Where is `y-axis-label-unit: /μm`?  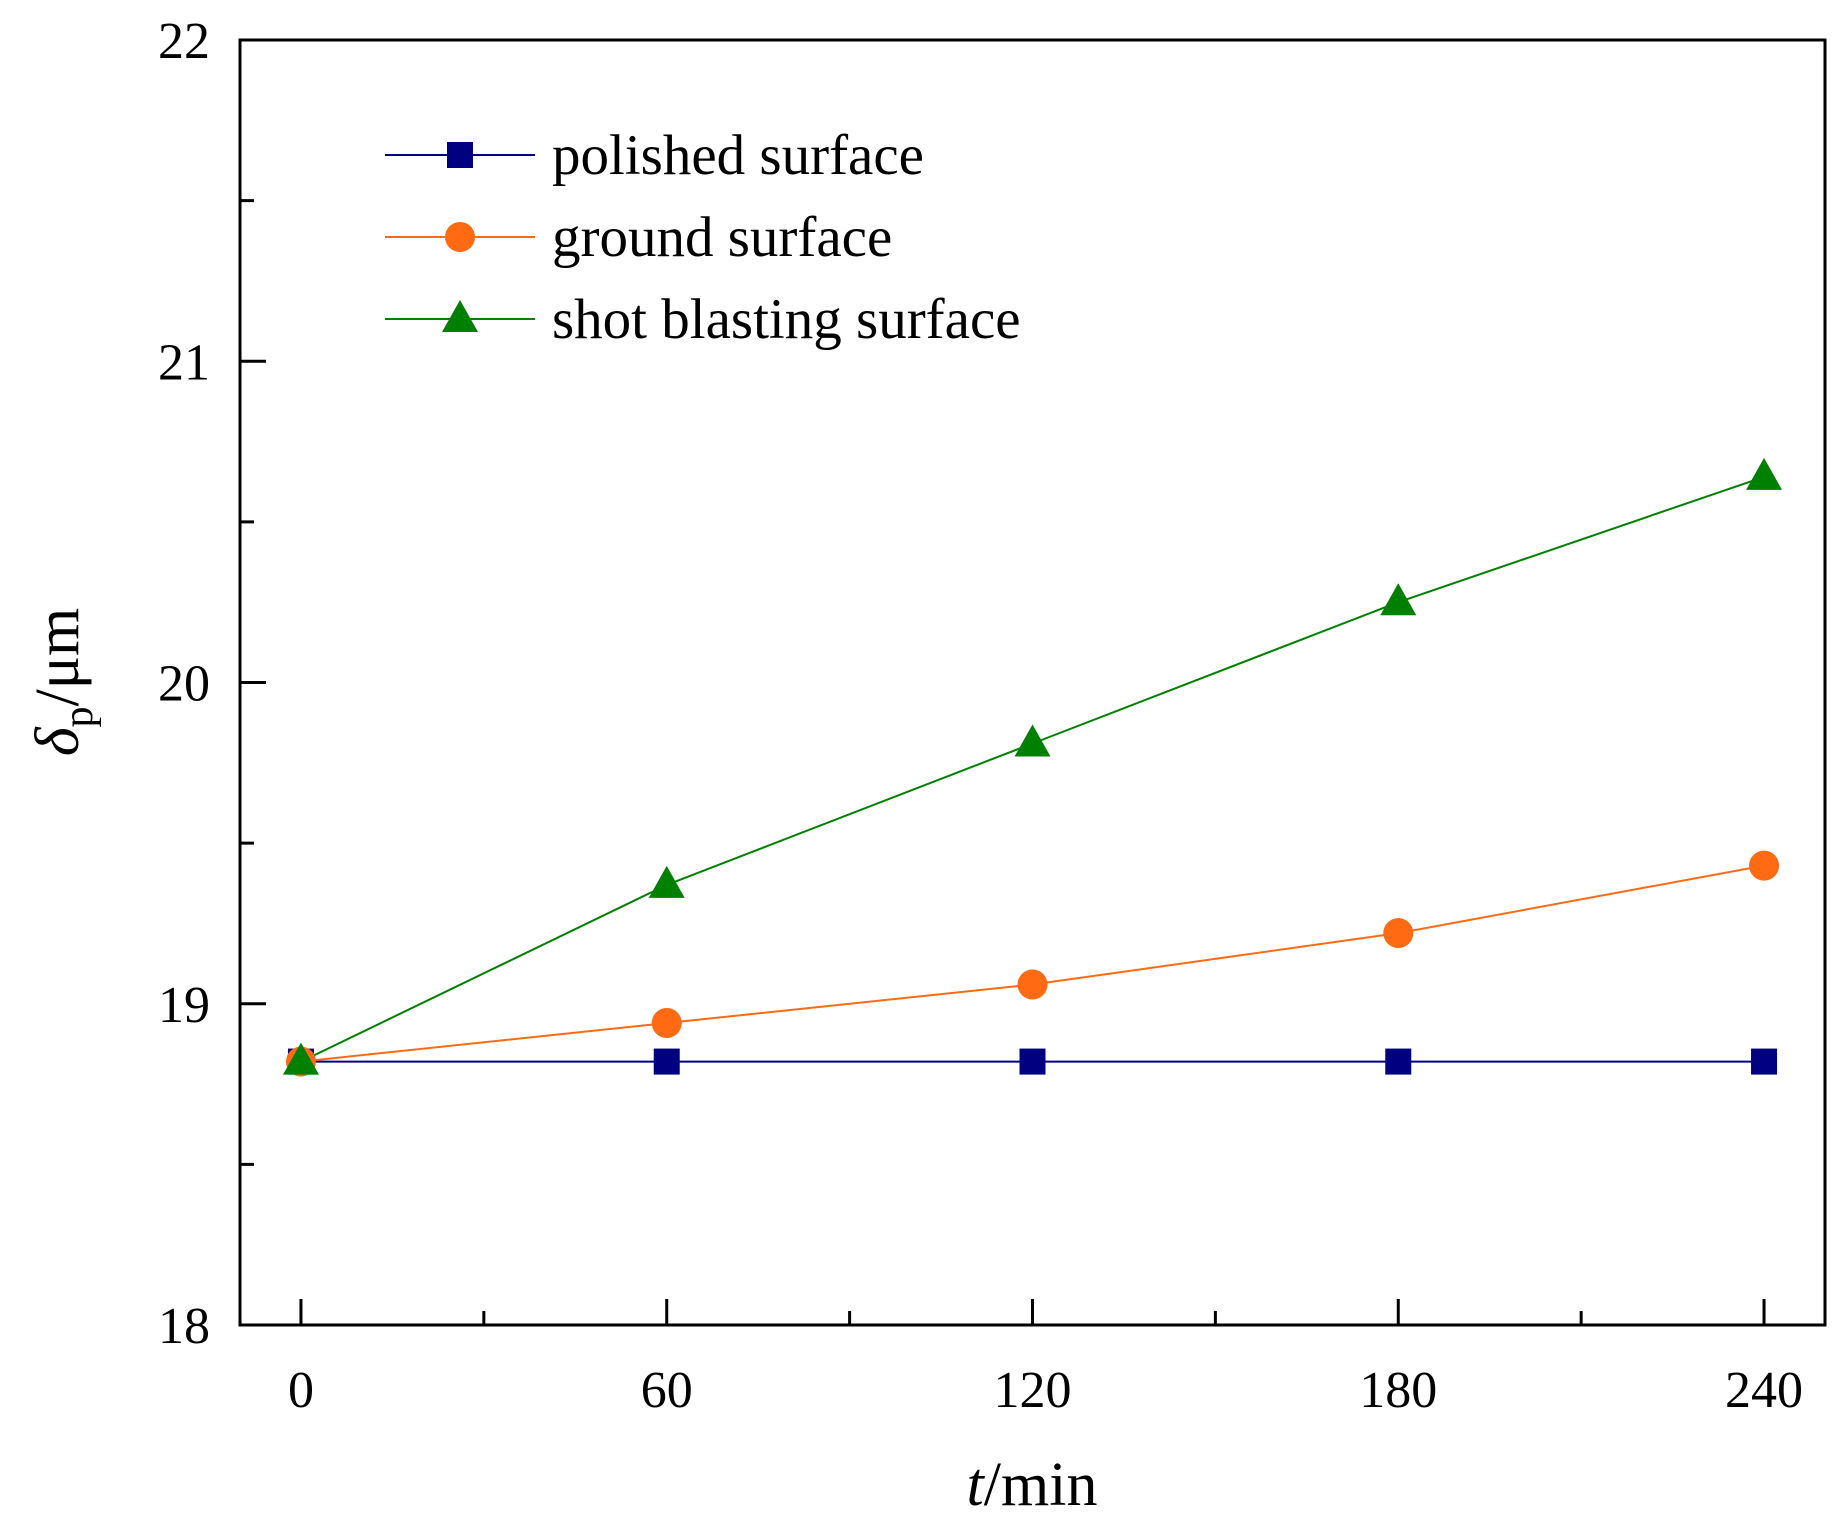 y-axis-label-unit: /μm is located at coordinates (58, 657).